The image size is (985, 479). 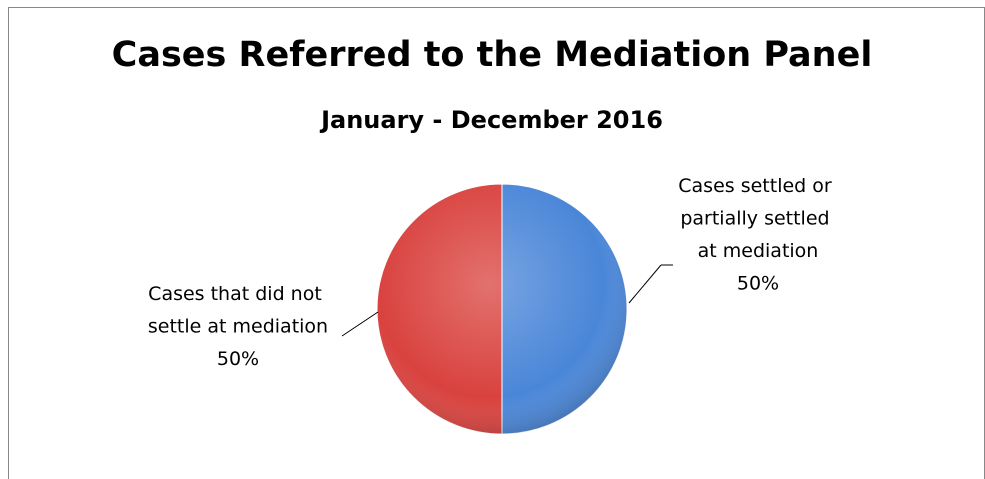 I want to click on slice-label-line: Cases that did not, so click(x=238, y=294).